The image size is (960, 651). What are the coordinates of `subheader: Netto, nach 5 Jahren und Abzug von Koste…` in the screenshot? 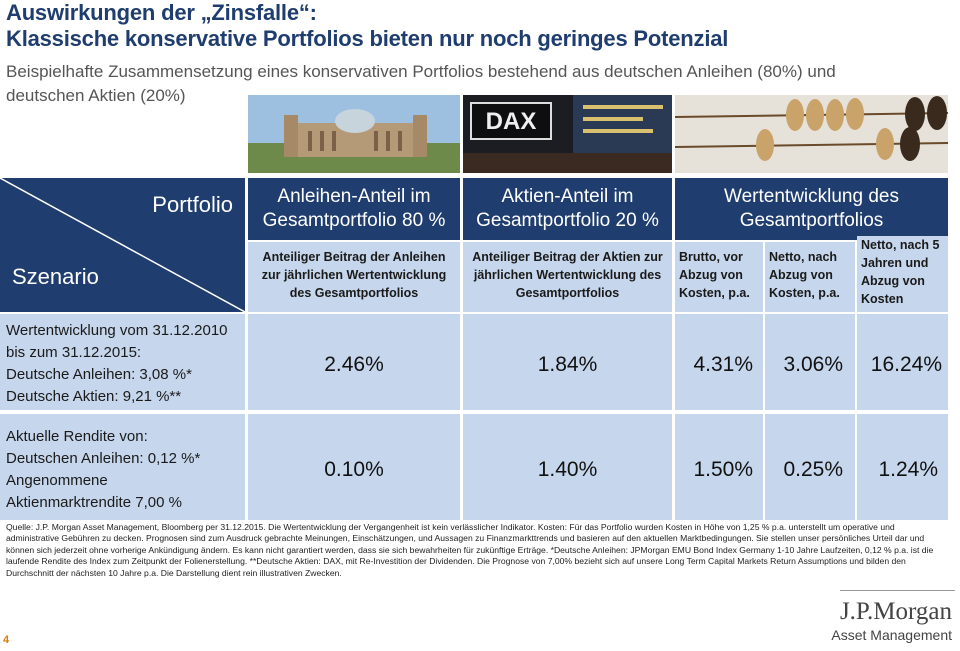 It's located at (902, 274).